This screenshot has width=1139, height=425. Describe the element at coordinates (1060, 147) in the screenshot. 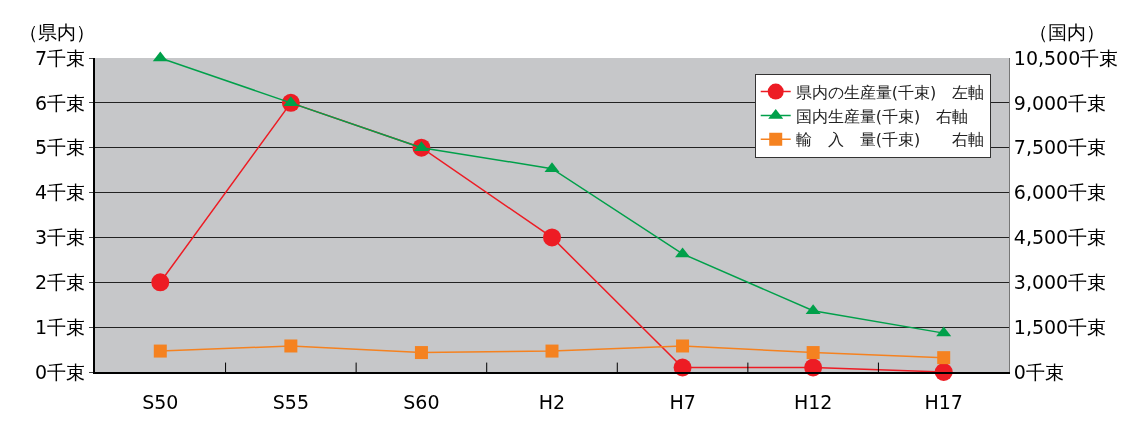

I see `y2-tick-label: 7,500千束` at that location.